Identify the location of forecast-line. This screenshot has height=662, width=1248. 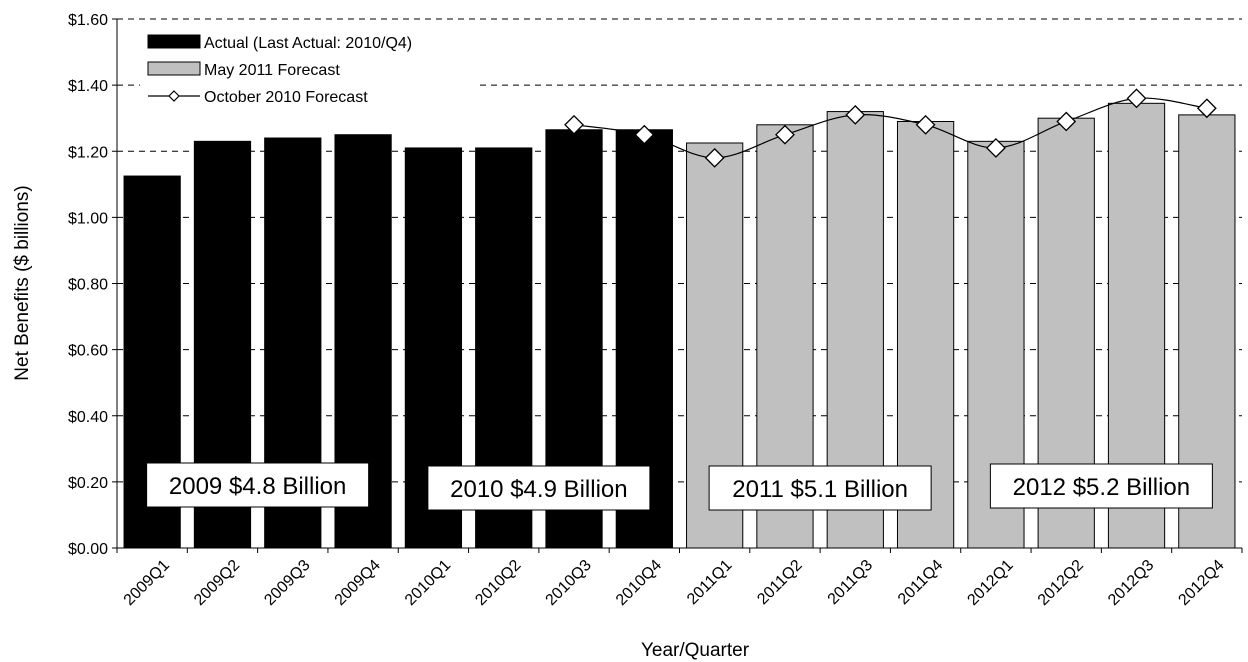
(890, 128).